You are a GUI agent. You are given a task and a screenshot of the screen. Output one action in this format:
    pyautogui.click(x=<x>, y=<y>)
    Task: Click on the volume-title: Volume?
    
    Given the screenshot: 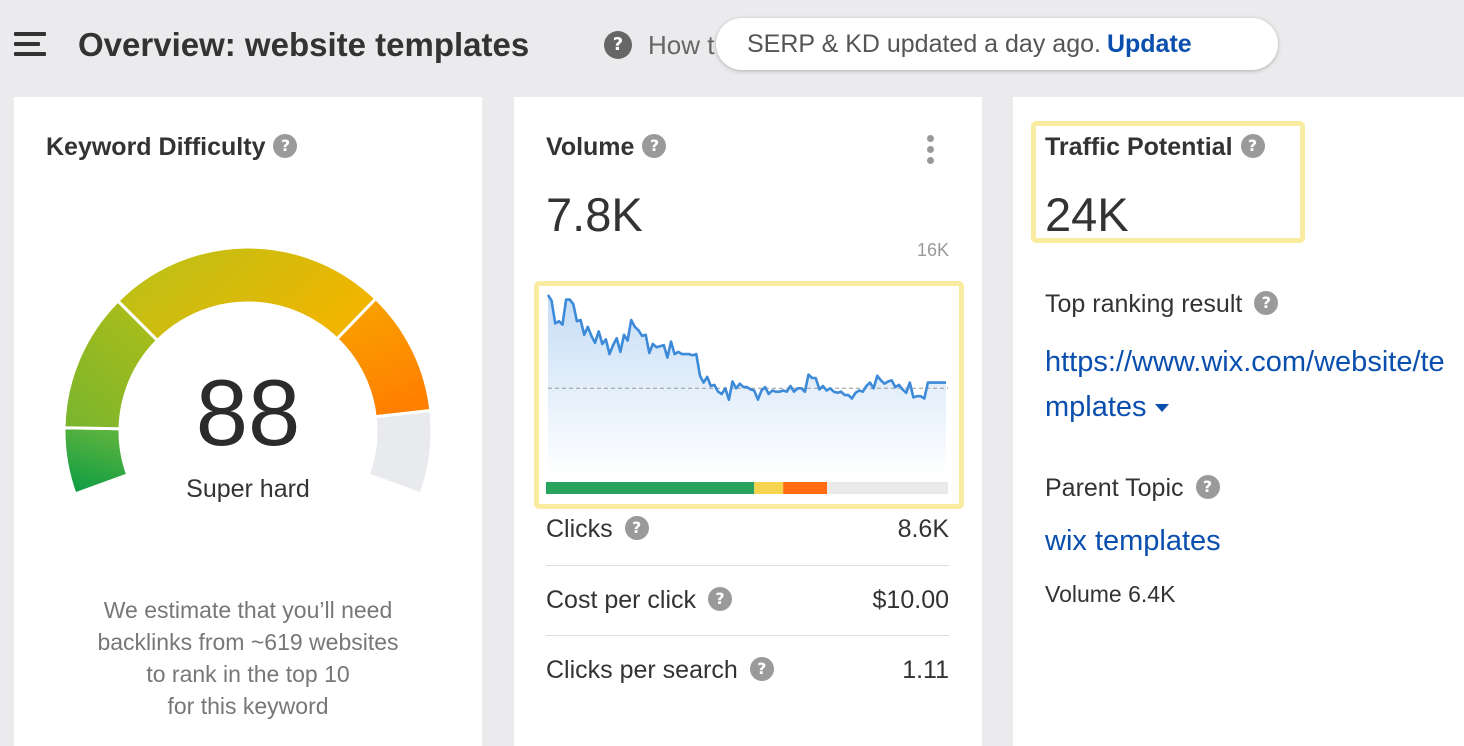 What is the action you would take?
    pyautogui.click(x=606, y=147)
    